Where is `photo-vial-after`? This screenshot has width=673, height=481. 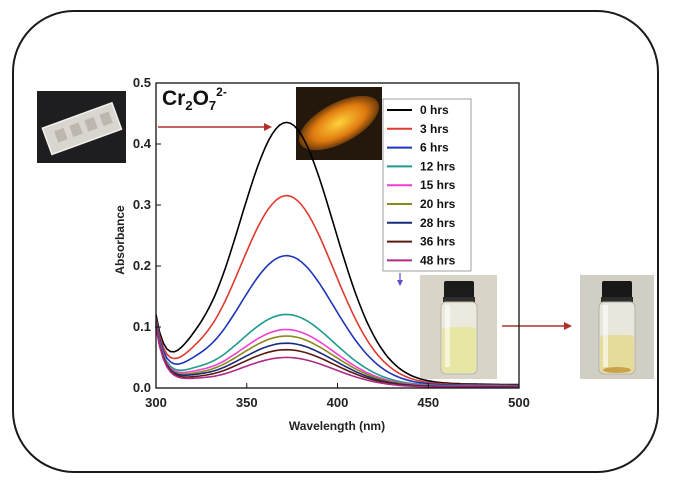
photo-vial-after is located at coordinates (617, 327).